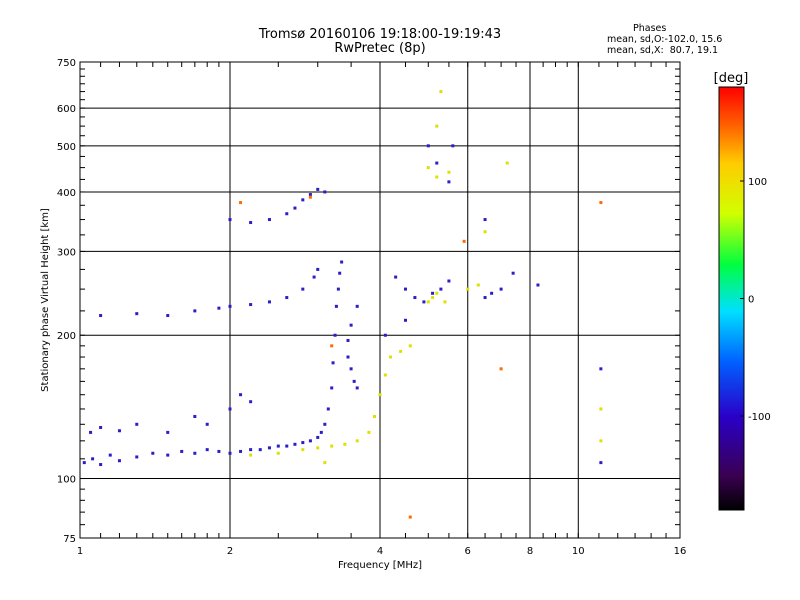 The image size is (800, 600). What do you see at coordinates (731, 298) in the screenshot?
I see `colorbar` at bounding box center [731, 298].